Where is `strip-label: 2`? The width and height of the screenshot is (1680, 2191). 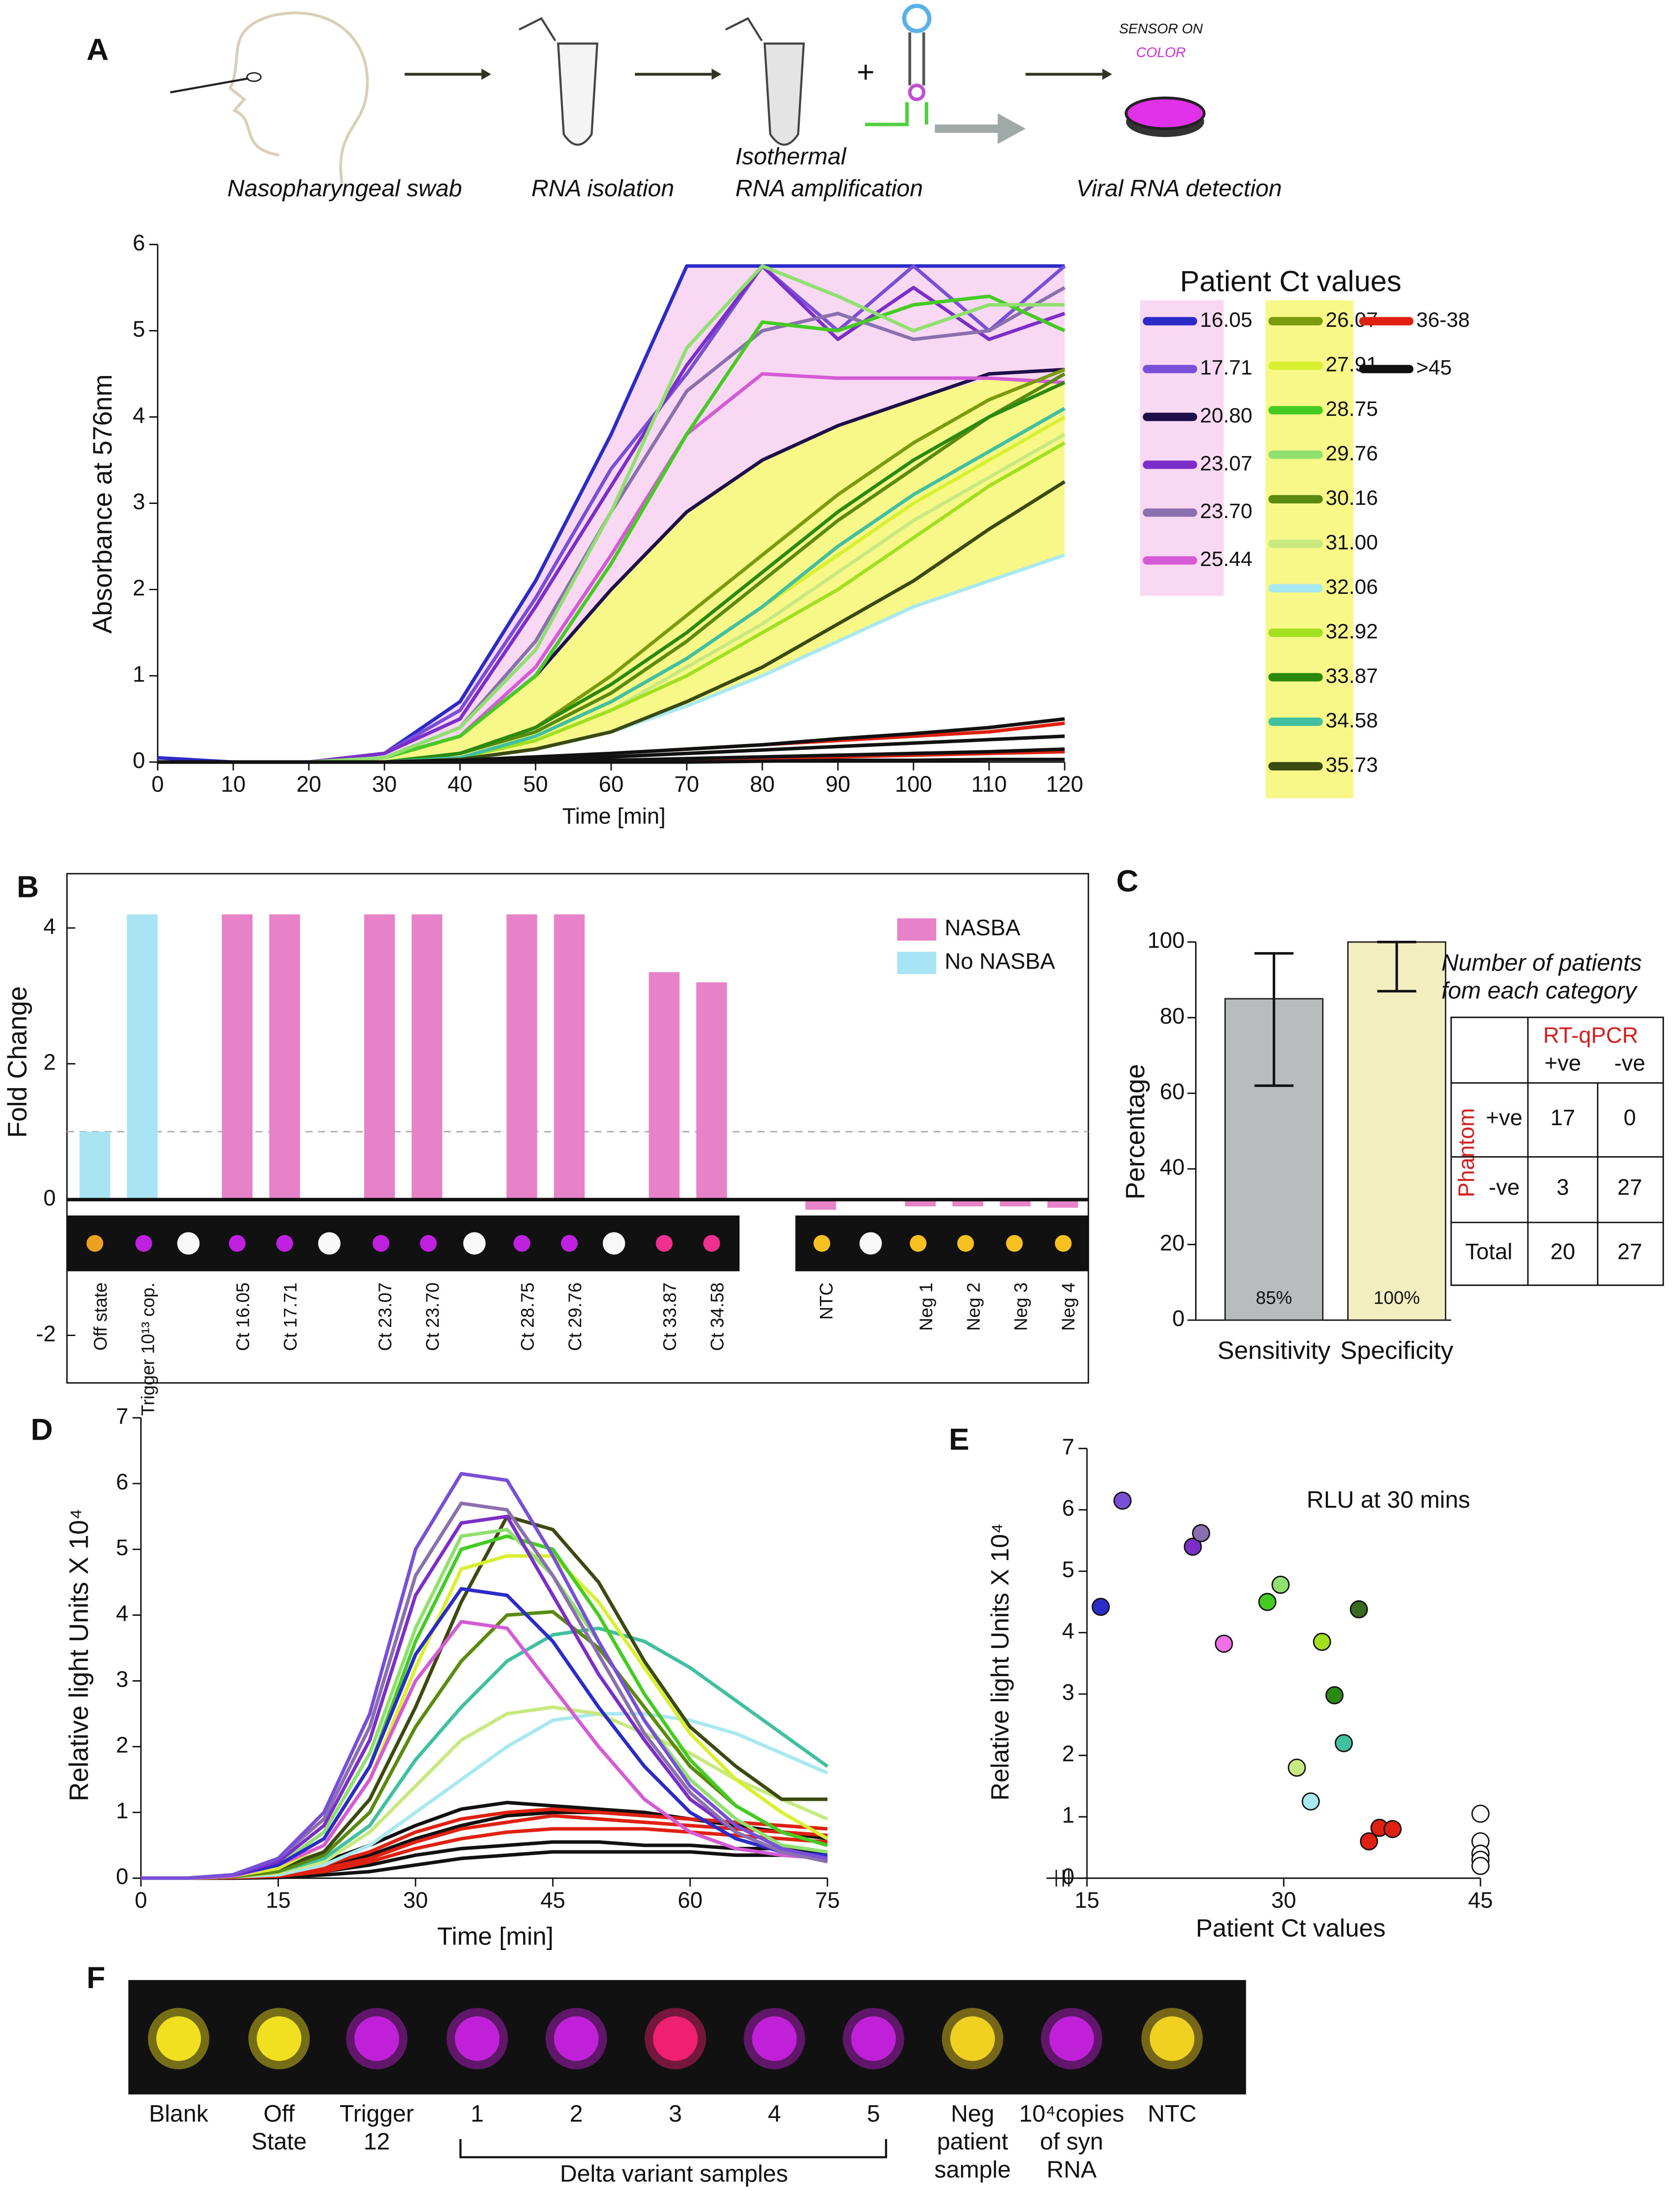 strip-label: 2 is located at coordinates (576, 2114).